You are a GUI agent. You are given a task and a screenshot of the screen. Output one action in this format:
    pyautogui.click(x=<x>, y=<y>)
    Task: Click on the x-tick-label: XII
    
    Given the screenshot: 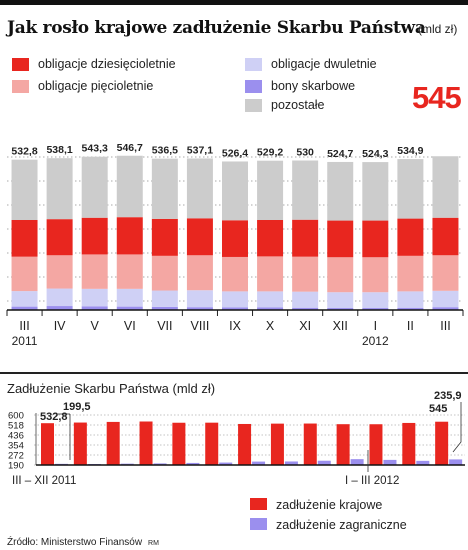 What is the action you would take?
    pyautogui.click(x=340, y=326)
    